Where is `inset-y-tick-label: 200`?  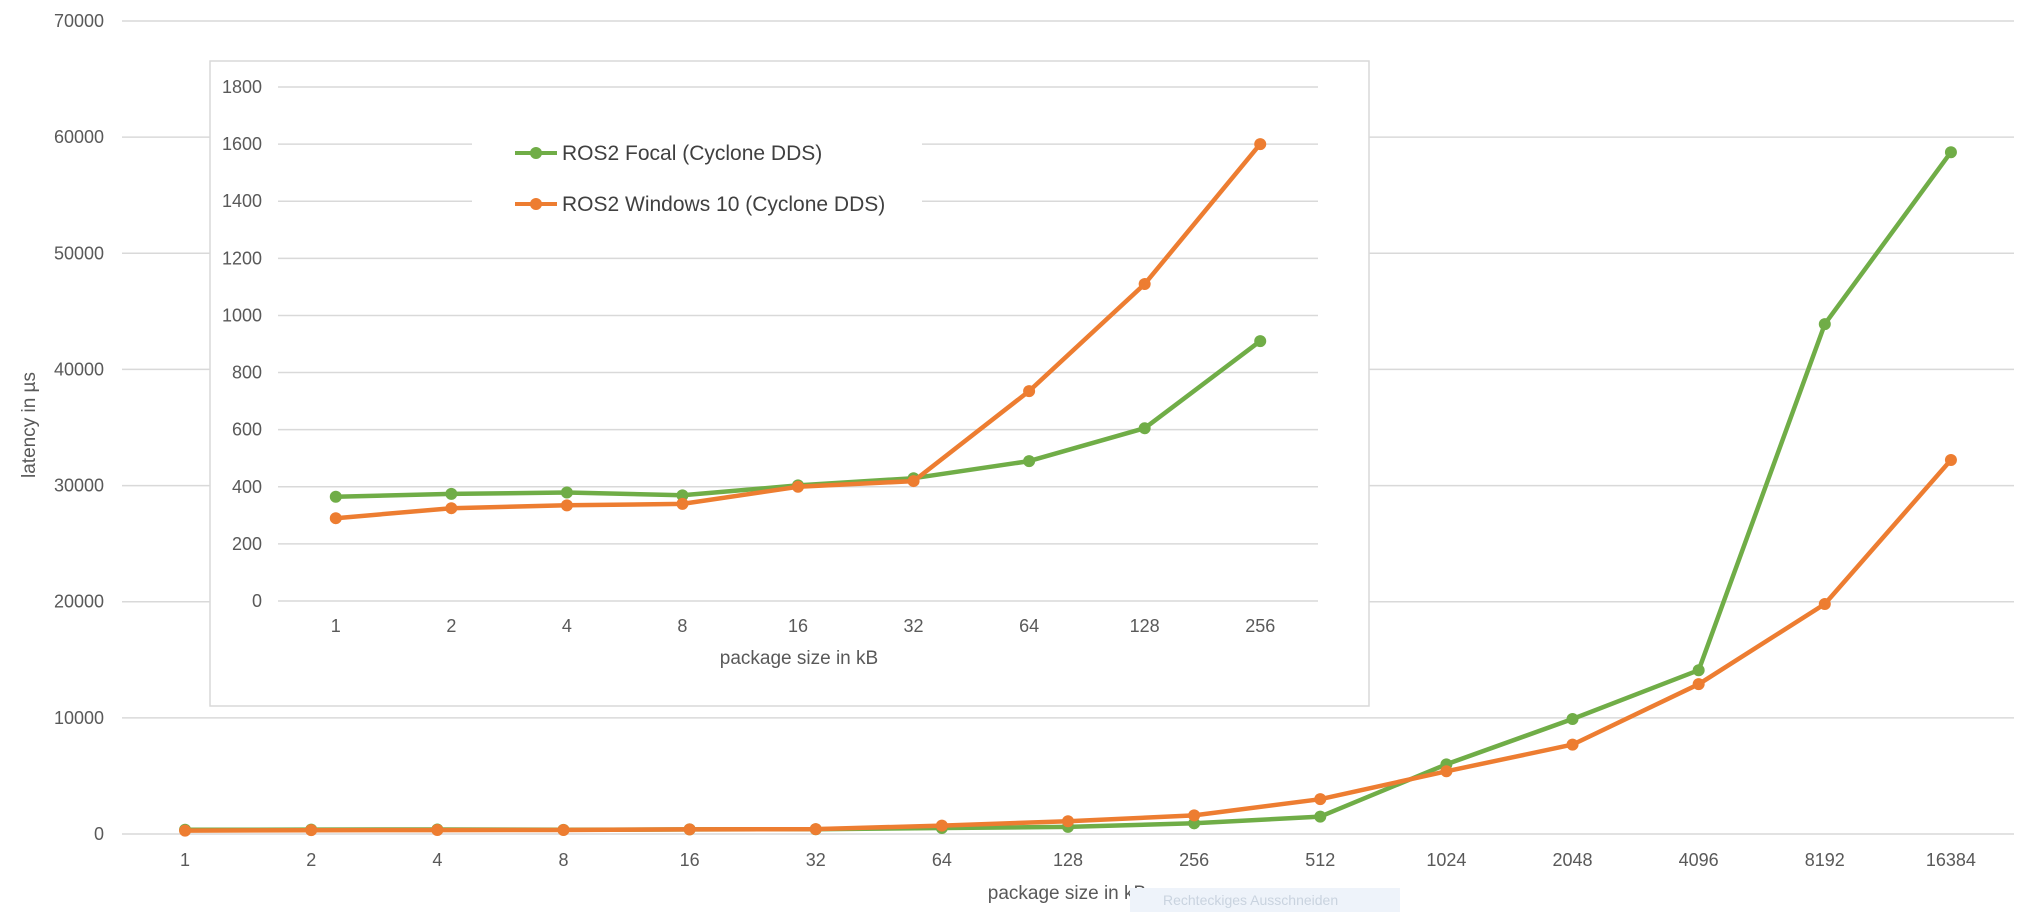
inset-y-tick-label: 200 is located at coordinates (247, 544).